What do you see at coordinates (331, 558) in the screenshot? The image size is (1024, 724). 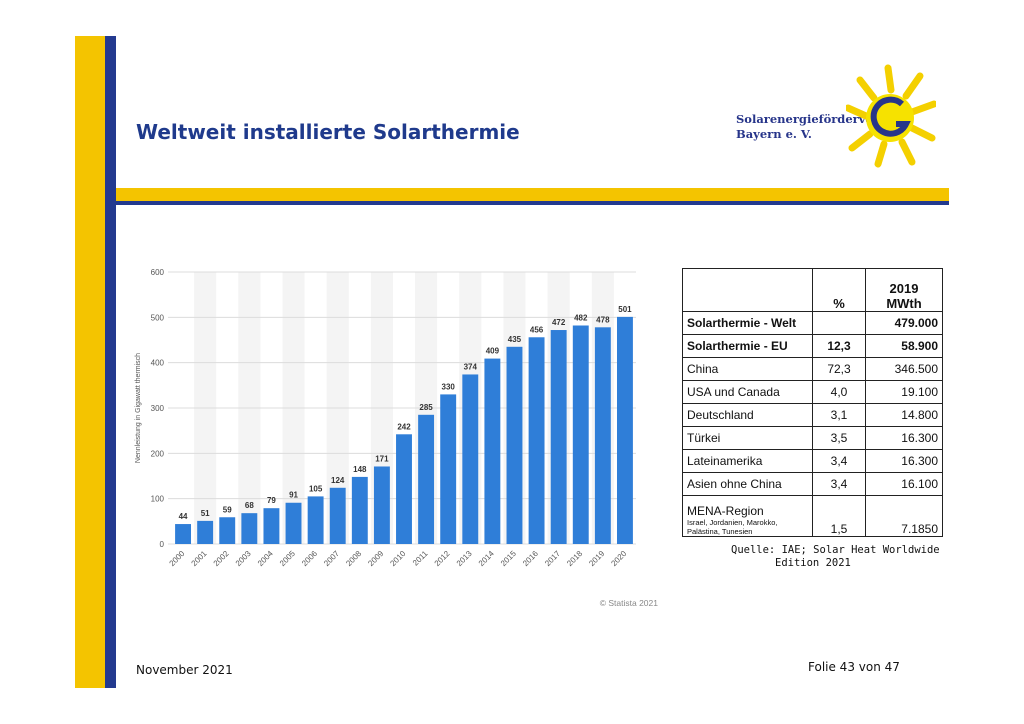 I see `x-tick-label: 2007` at bounding box center [331, 558].